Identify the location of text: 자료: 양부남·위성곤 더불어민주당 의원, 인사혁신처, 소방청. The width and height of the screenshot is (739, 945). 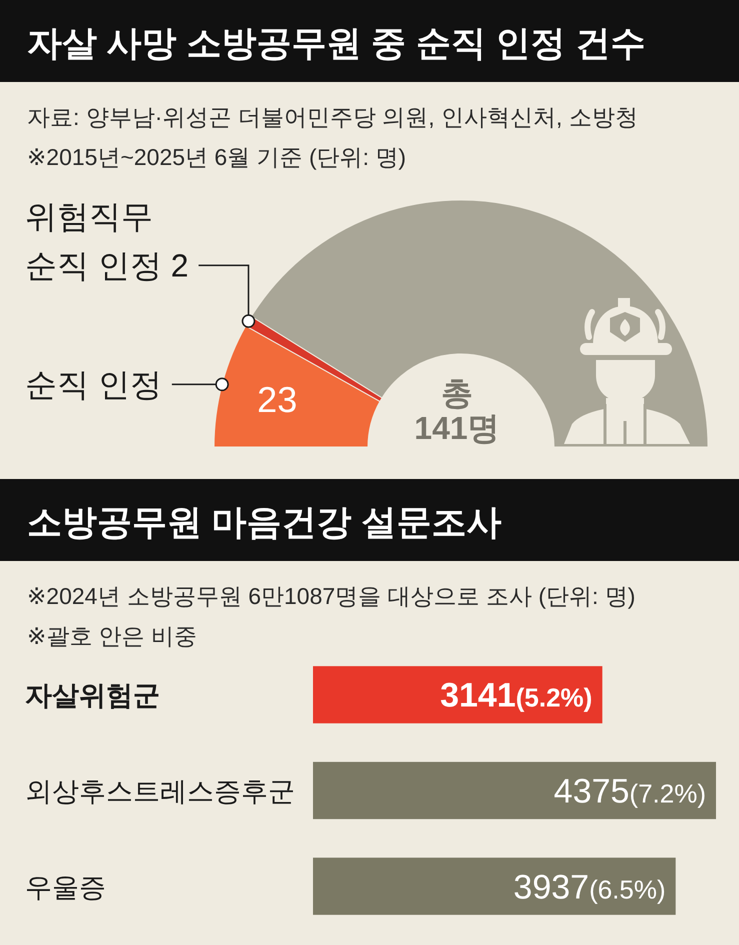
(332, 117).